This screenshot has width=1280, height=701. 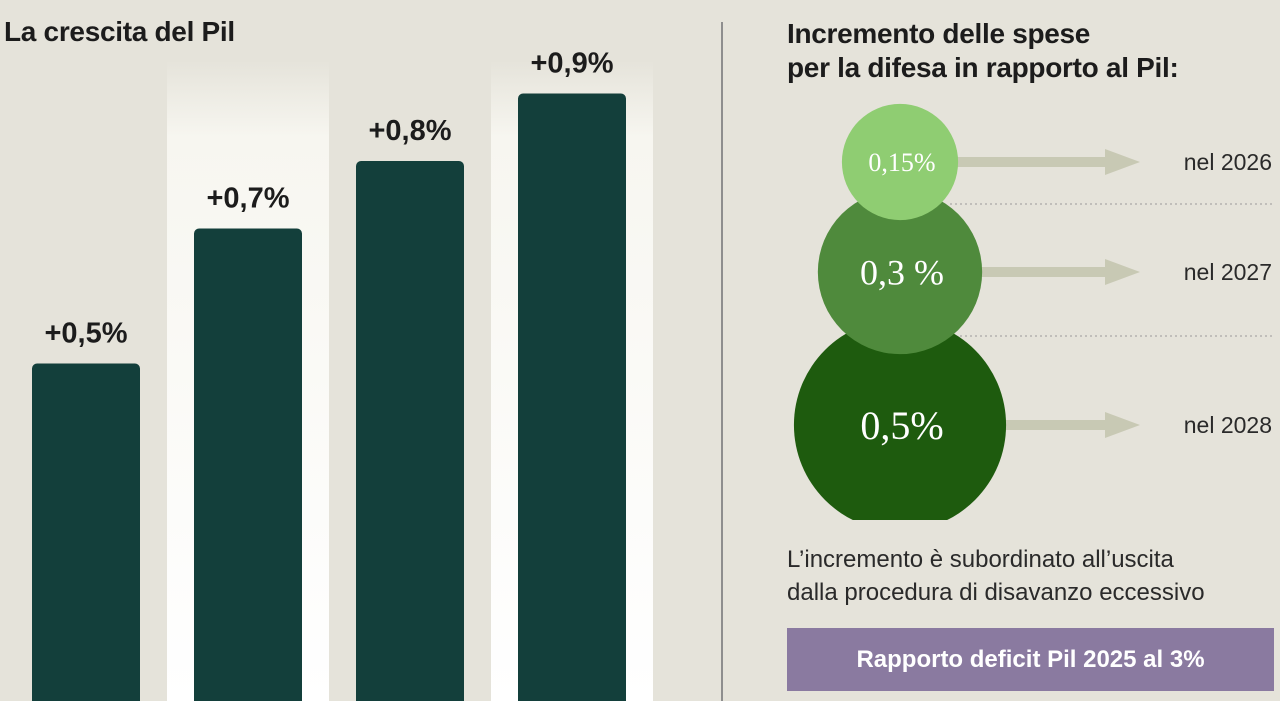 I want to click on deficit-ratio-box: Rapporto deficit Pil 2025 al 3%, so click(x=1030, y=659).